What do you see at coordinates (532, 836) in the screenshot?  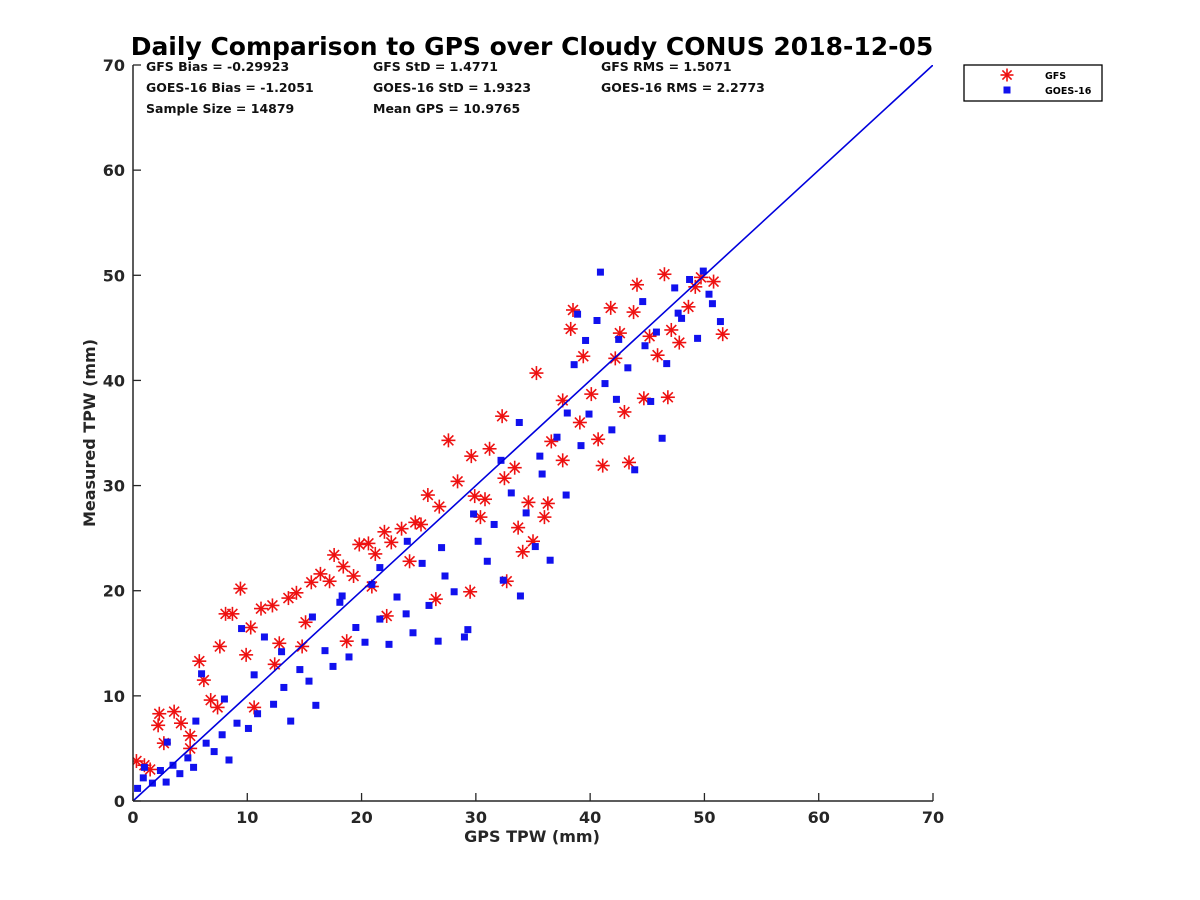 I see `x-axis-label: GPS TPW (mm)` at bounding box center [532, 836].